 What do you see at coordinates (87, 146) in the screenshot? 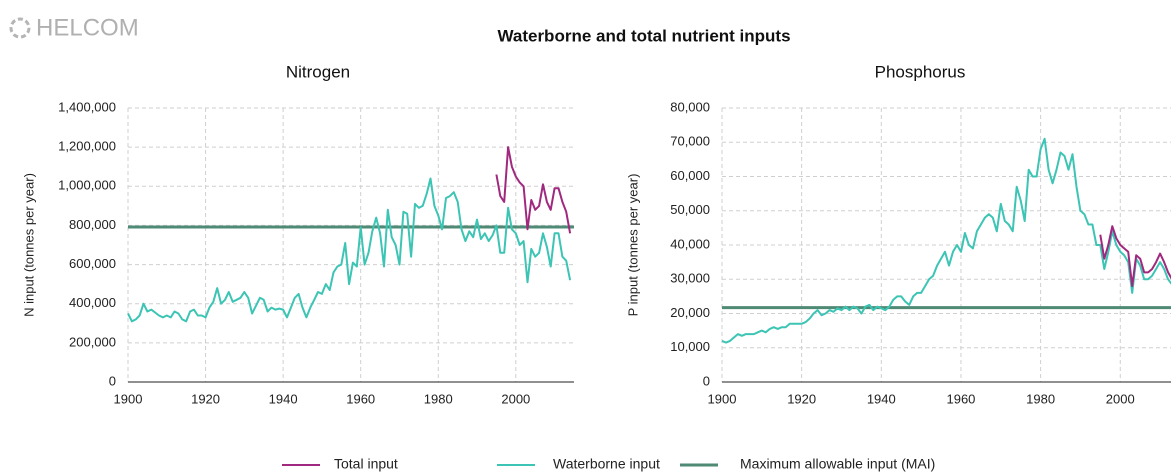
I see `y-tick-label: 1,200,000` at bounding box center [87, 146].